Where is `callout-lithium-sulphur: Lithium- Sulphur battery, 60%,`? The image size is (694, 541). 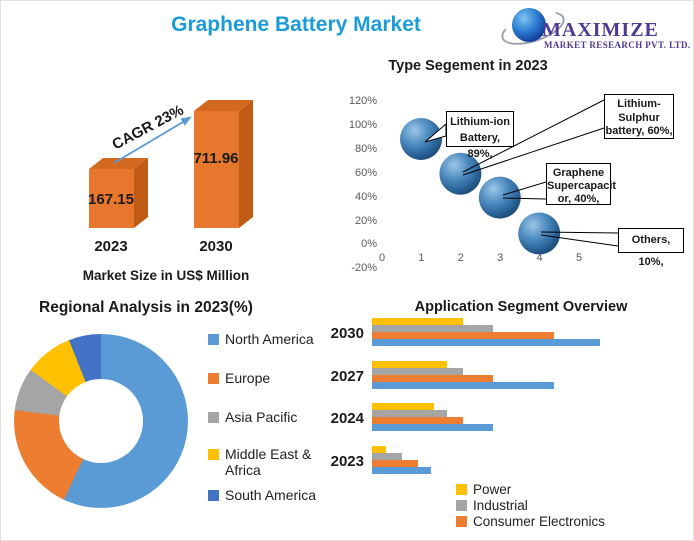 callout-lithium-sulphur: Lithium- Sulphur battery, 60%, is located at coordinates (639, 116).